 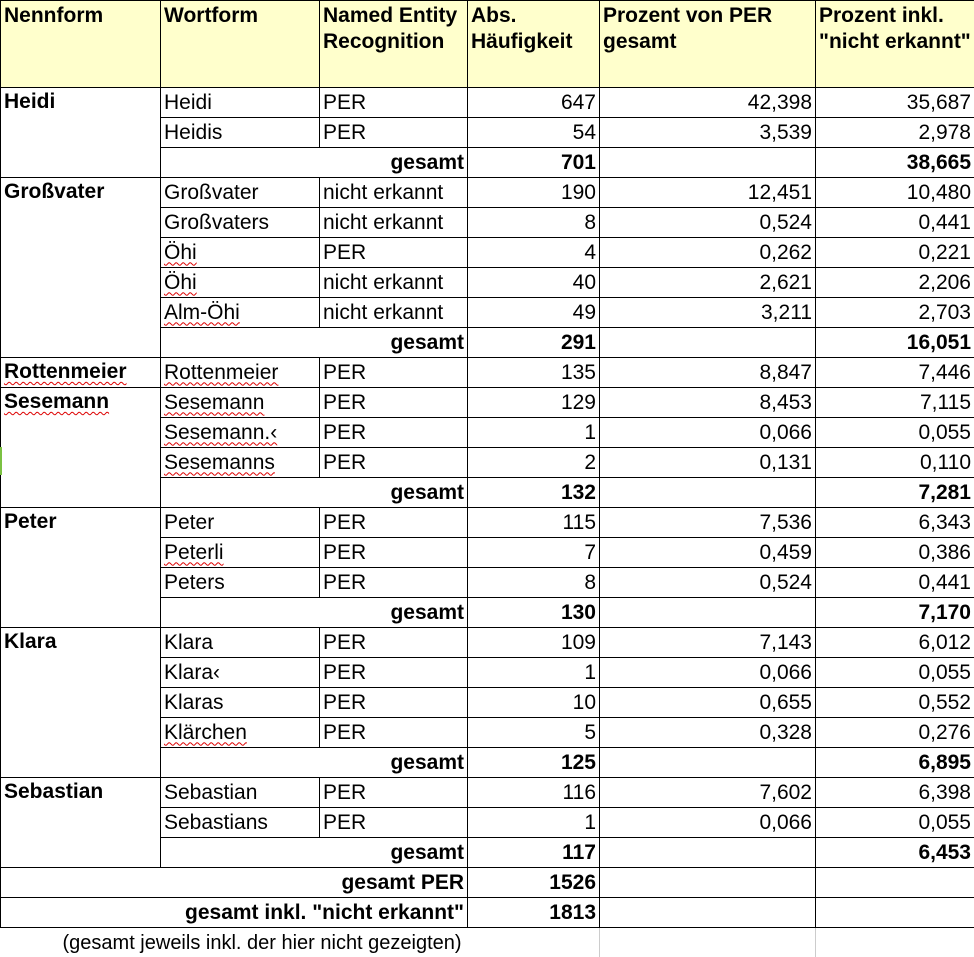 I want to click on total-pct: 6,453, so click(x=895, y=853).